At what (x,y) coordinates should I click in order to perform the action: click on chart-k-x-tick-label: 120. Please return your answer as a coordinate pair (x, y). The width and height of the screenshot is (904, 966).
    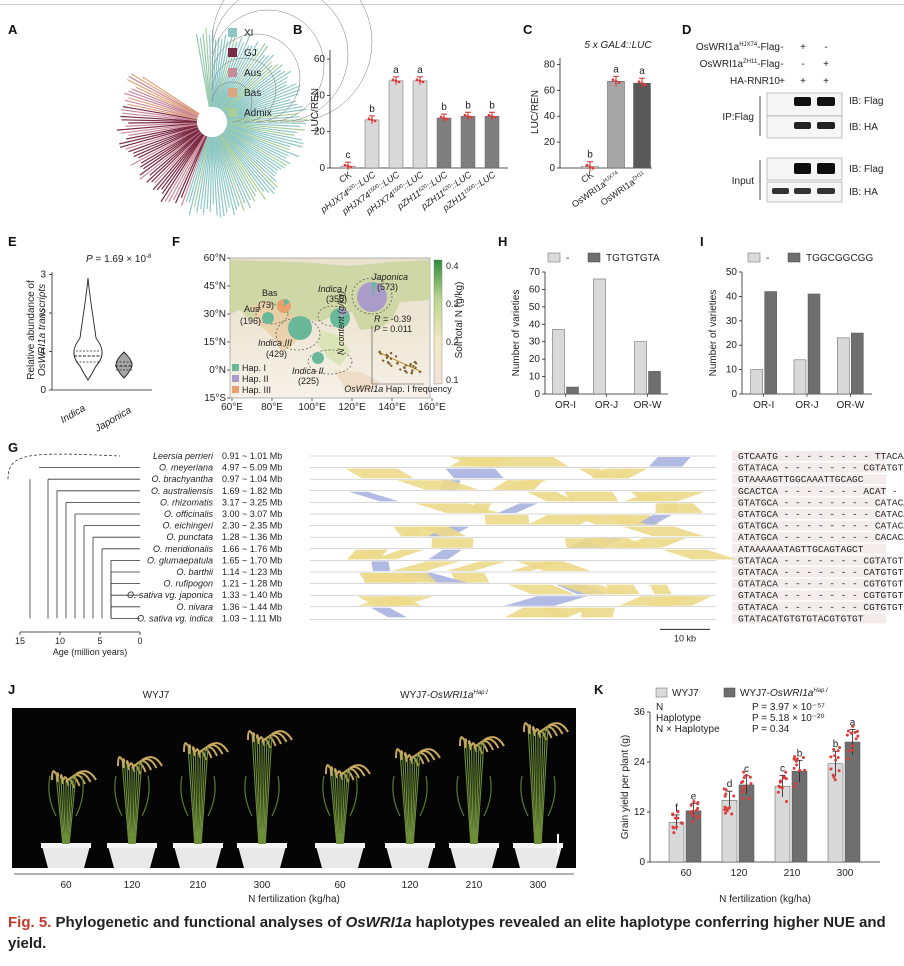
    Looking at the image, I should click on (739, 873).